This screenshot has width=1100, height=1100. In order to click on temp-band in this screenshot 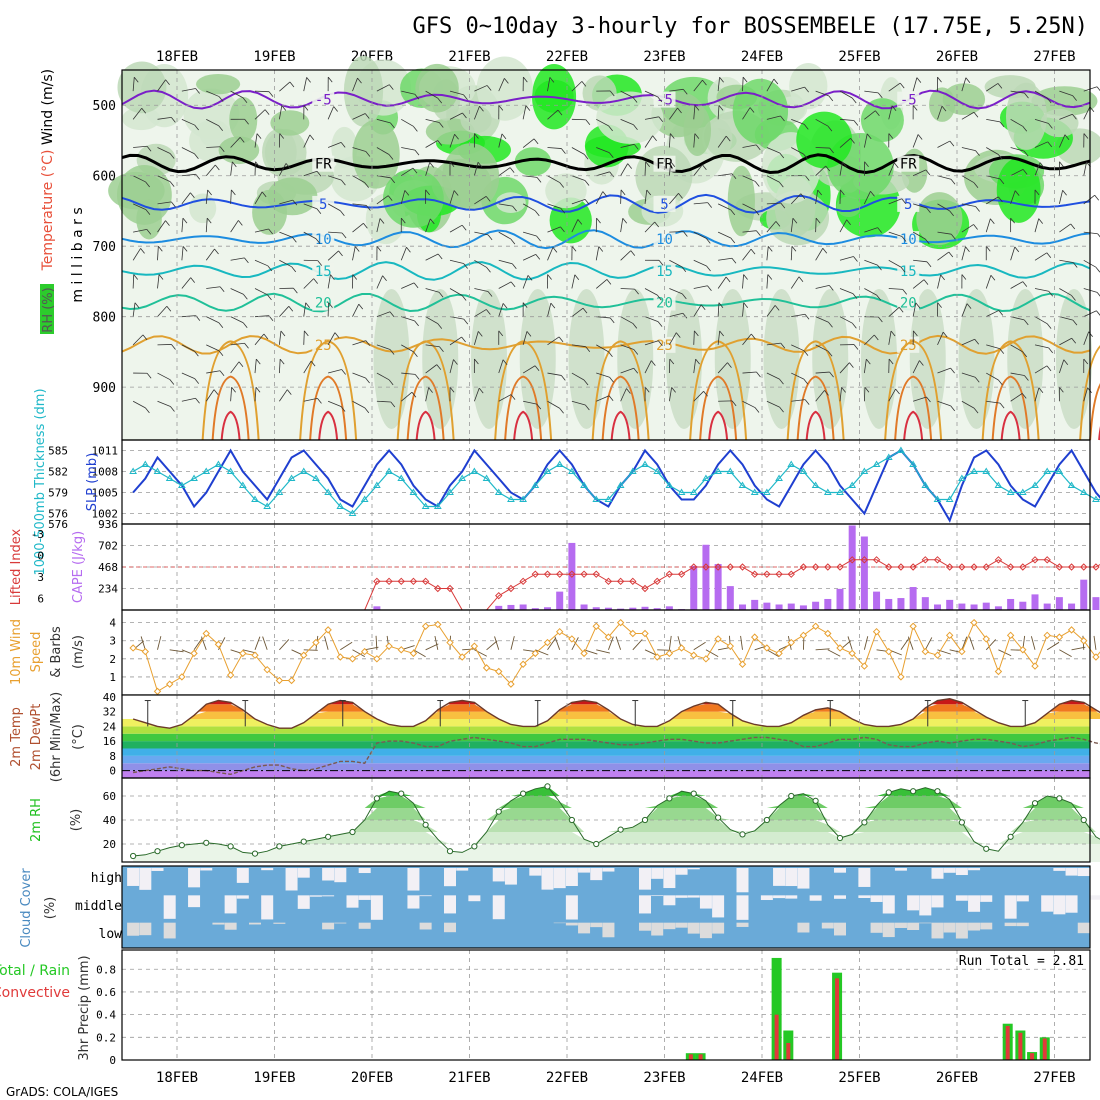, I will do `click(606, 722)`.